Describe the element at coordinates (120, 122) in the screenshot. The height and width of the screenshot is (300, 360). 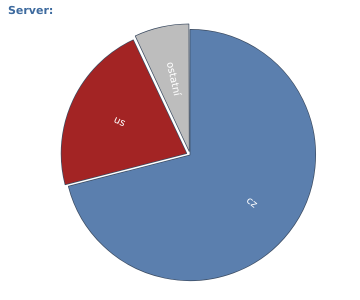
I see `slice-label: us` at that location.